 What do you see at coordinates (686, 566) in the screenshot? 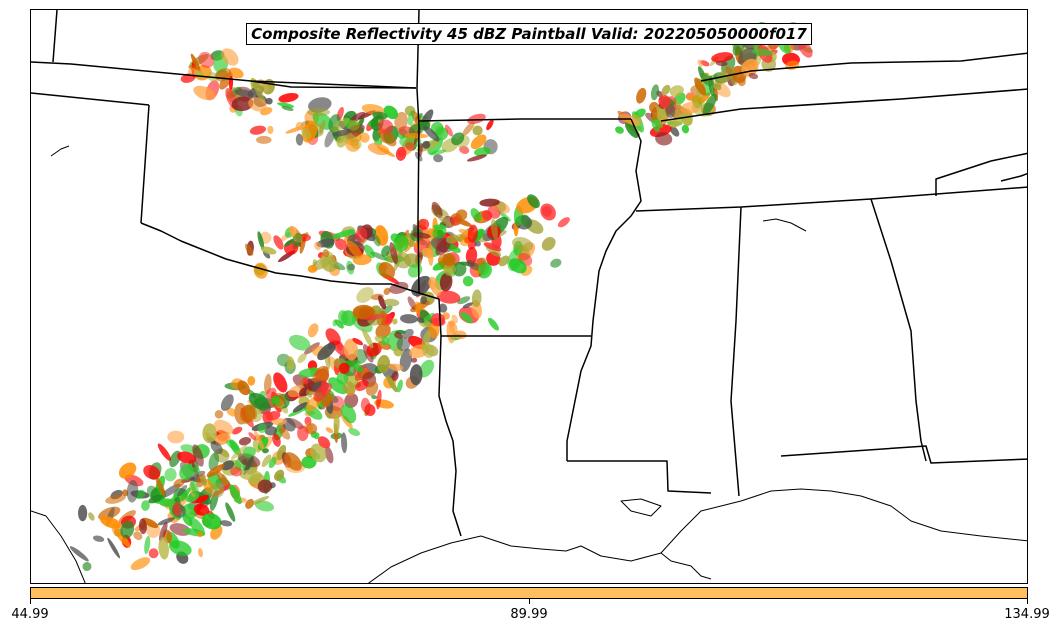
I see `mississippi-delta` at bounding box center [686, 566].